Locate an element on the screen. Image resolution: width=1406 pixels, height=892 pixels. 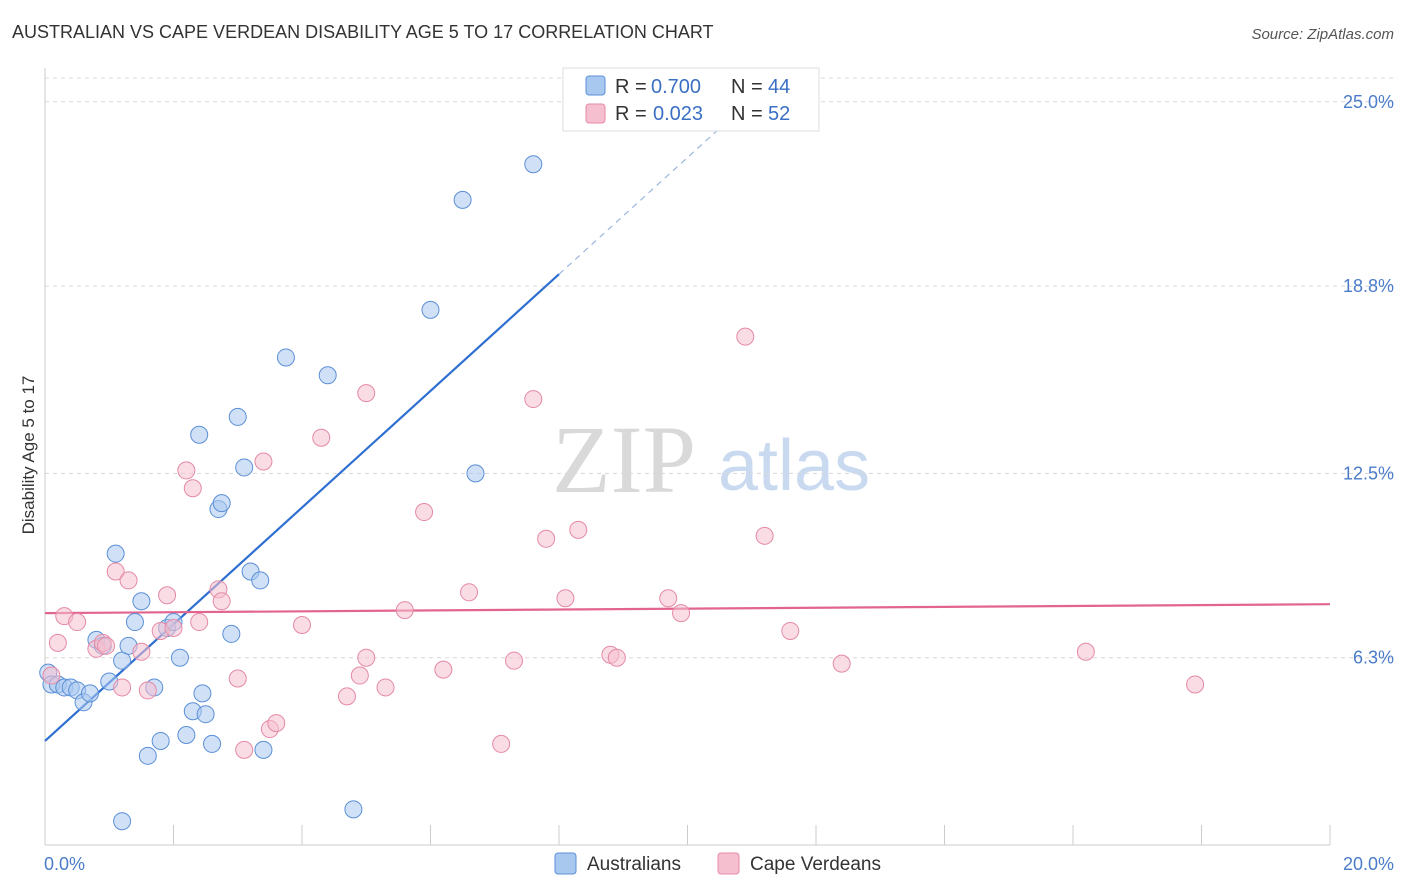
bottom-legend-swatch-cape-verdeans is located at coordinates (728, 863).